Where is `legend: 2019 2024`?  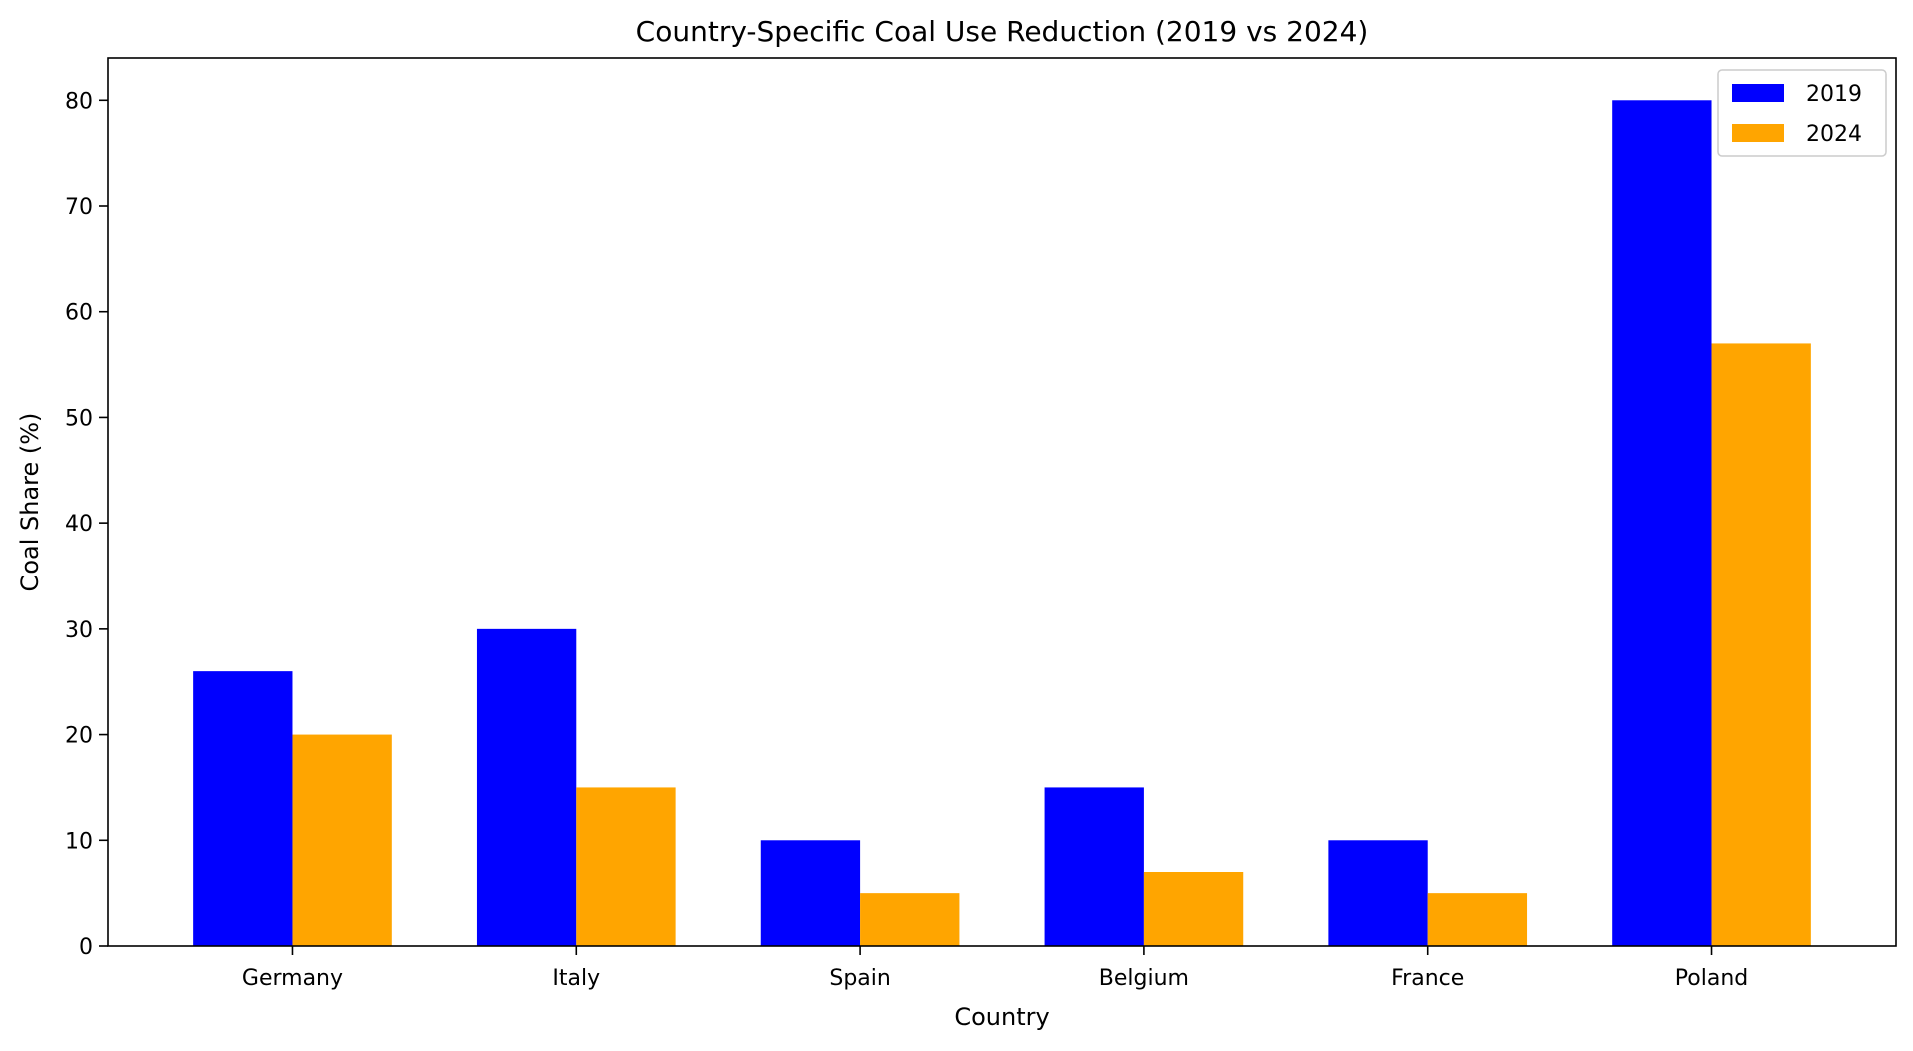 legend: 2019 2024 is located at coordinates (1802, 113).